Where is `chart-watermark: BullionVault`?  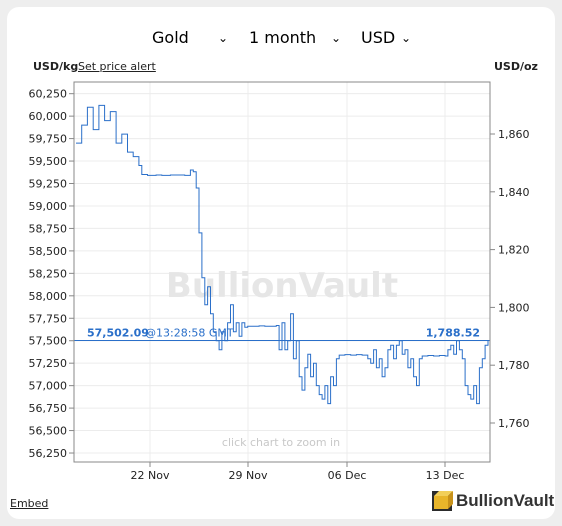 chart-watermark: BullionVault is located at coordinates (282, 286).